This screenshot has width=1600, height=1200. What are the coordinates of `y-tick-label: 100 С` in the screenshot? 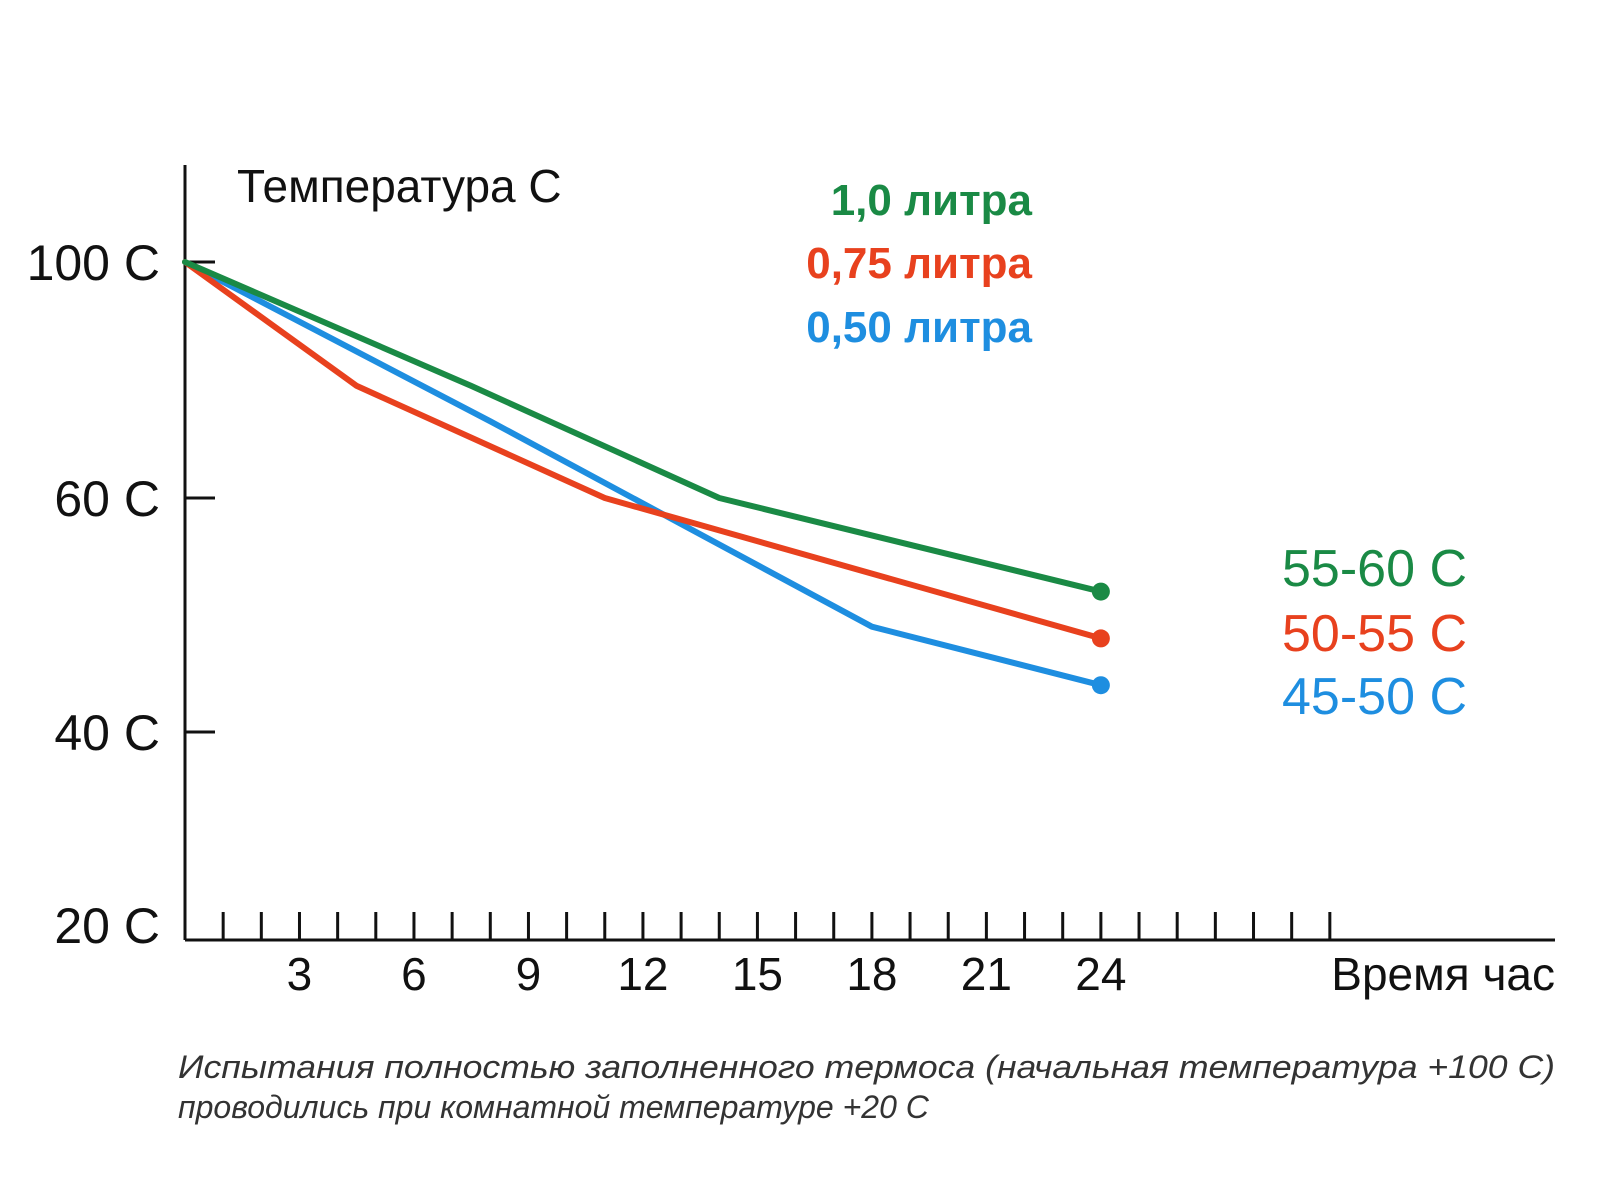 It's located at (93, 263).